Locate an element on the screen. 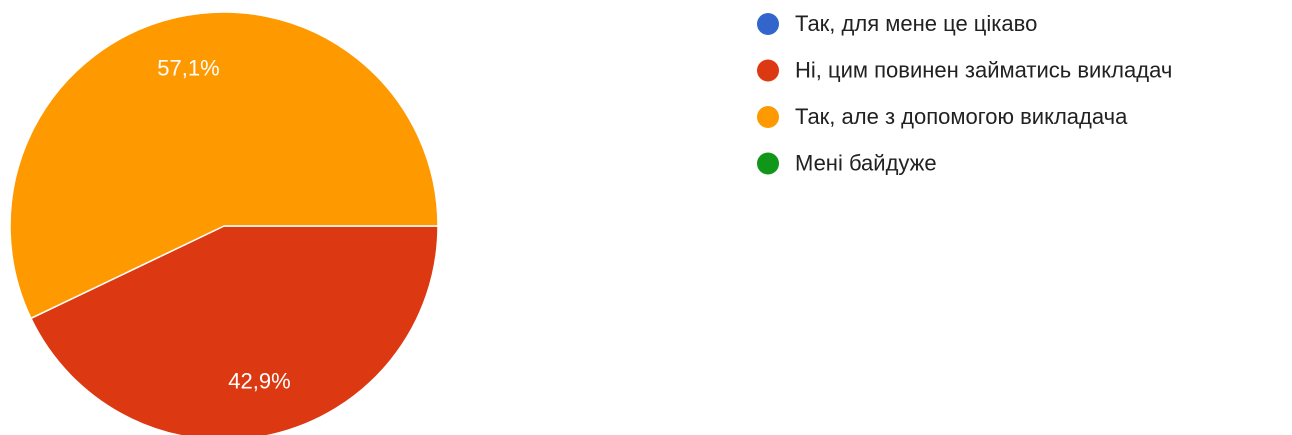 The height and width of the screenshot is (435, 1292). slice-label: 57,1% is located at coordinates (188, 67).